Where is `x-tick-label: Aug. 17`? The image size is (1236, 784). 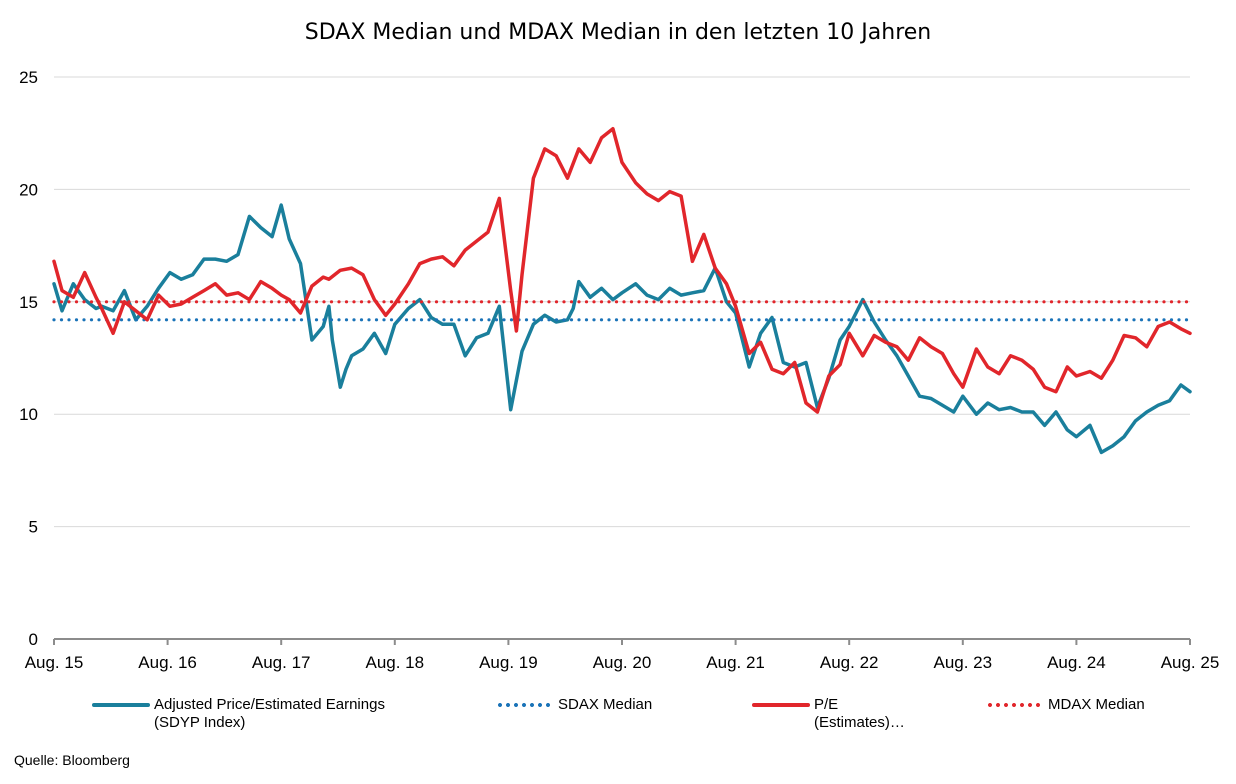 x-tick-label: Aug. 17 is located at coordinates (281, 662).